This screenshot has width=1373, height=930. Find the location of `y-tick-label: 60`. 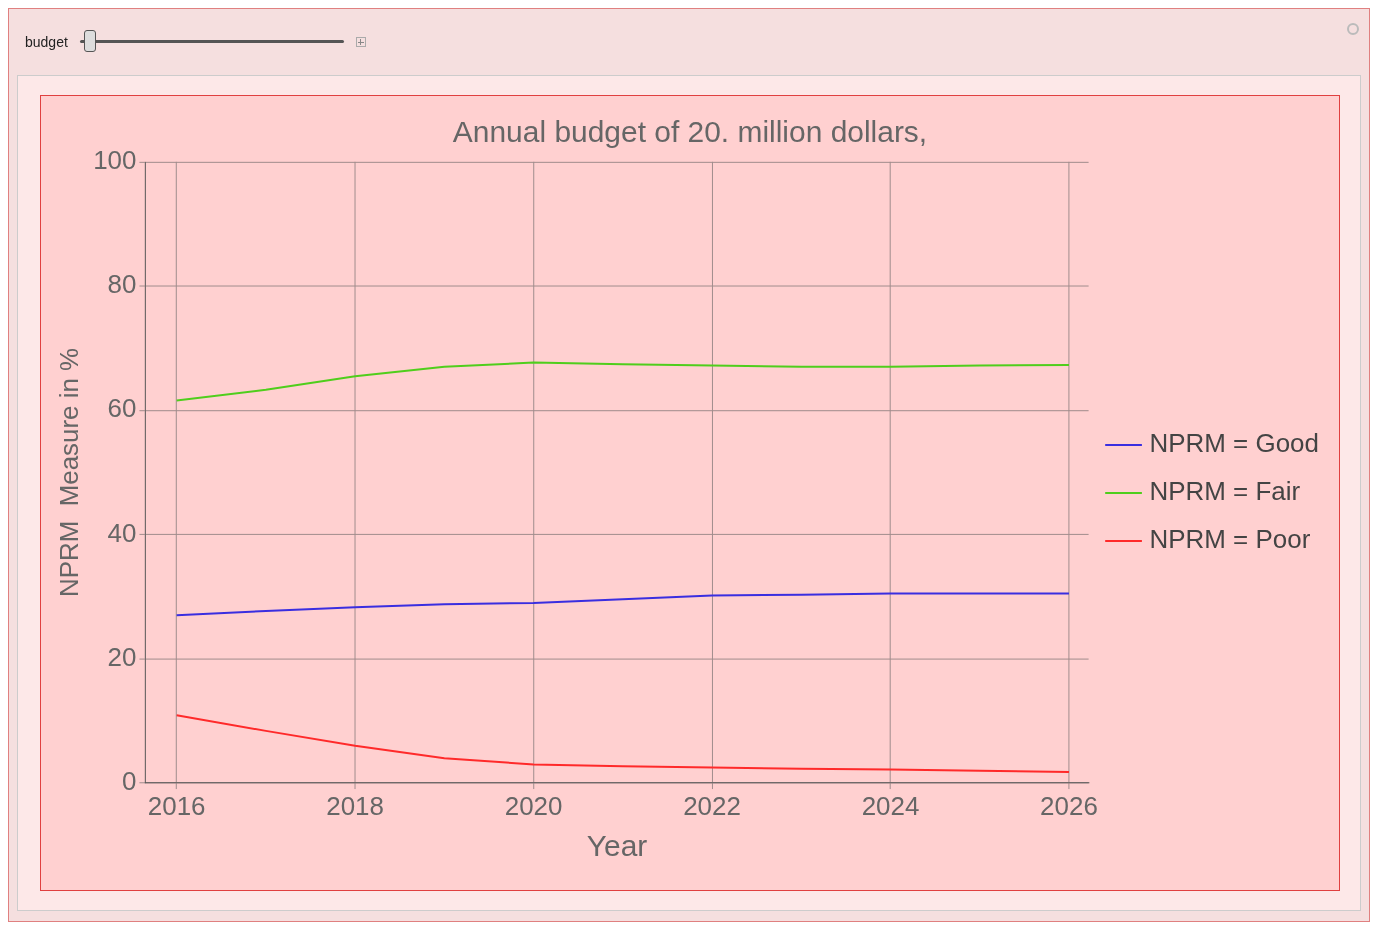

y-tick-label: 60 is located at coordinates (122, 408).